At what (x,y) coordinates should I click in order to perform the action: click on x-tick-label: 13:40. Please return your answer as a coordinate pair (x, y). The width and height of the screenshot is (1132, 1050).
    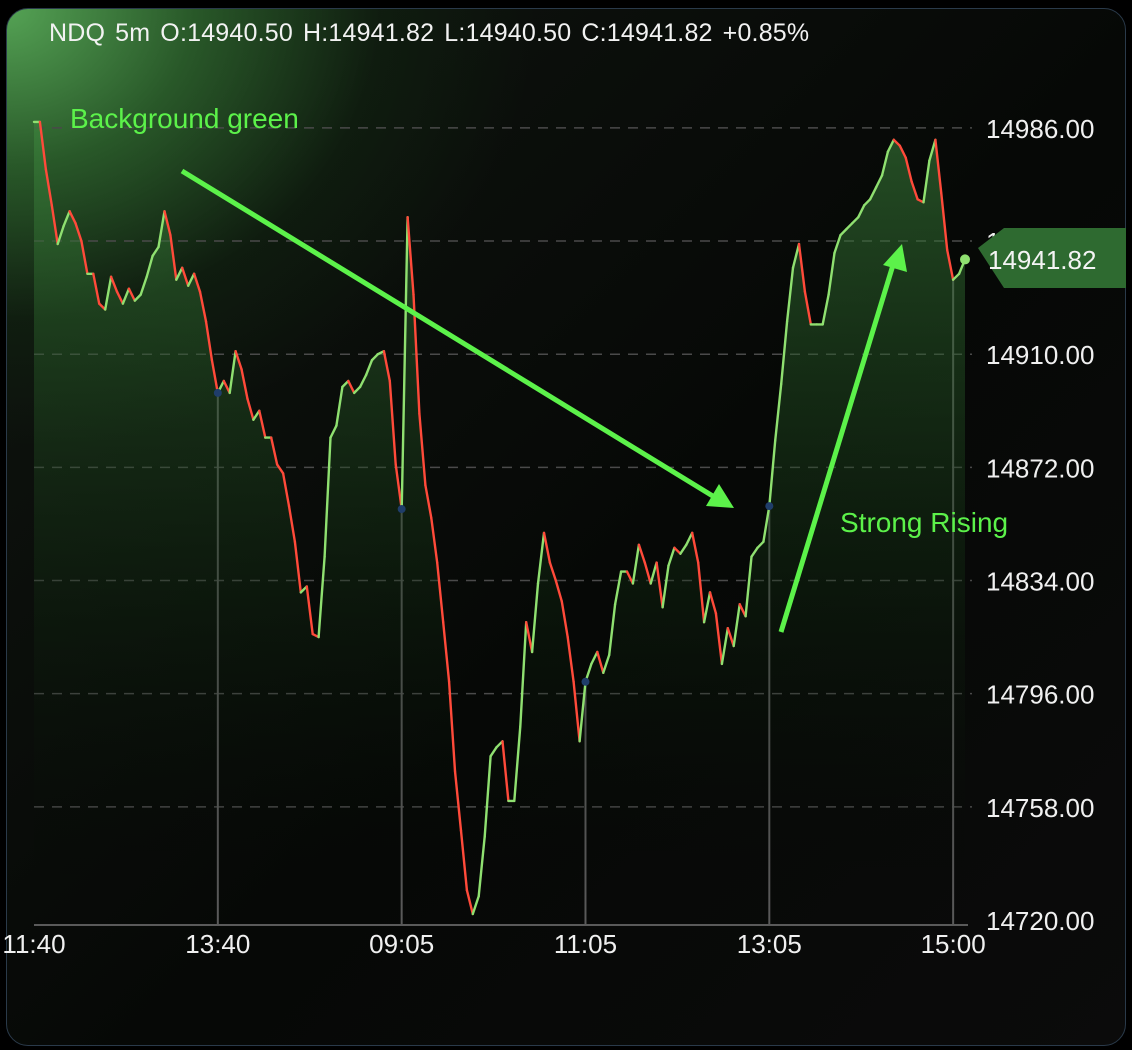
    Looking at the image, I should click on (217, 944).